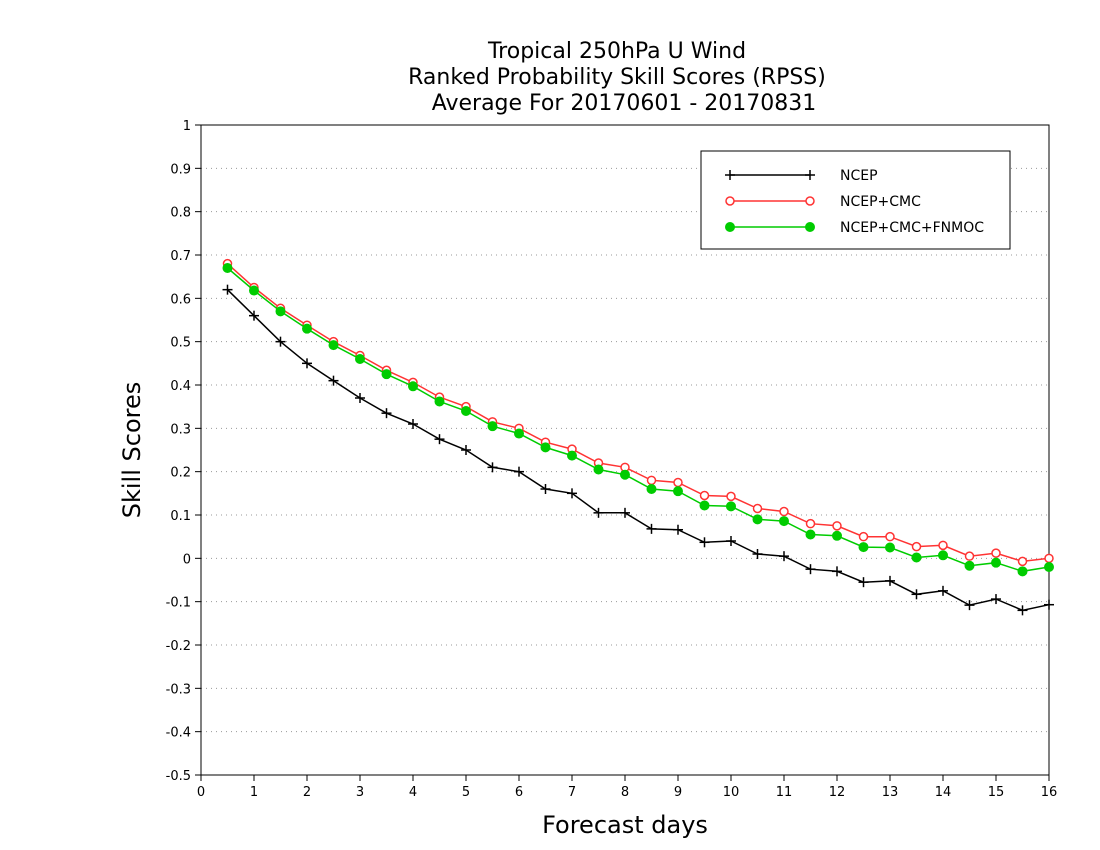 This screenshot has height=850, width=1100. I want to click on x-tick-label: 2, so click(307, 792).